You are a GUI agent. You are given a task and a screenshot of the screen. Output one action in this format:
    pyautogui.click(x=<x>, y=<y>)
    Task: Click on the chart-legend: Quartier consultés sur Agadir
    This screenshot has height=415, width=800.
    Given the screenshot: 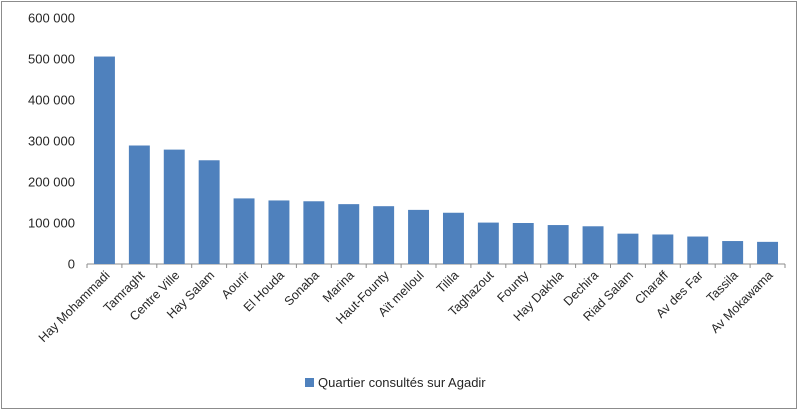 What is the action you would take?
    pyautogui.click(x=395, y=382)
    